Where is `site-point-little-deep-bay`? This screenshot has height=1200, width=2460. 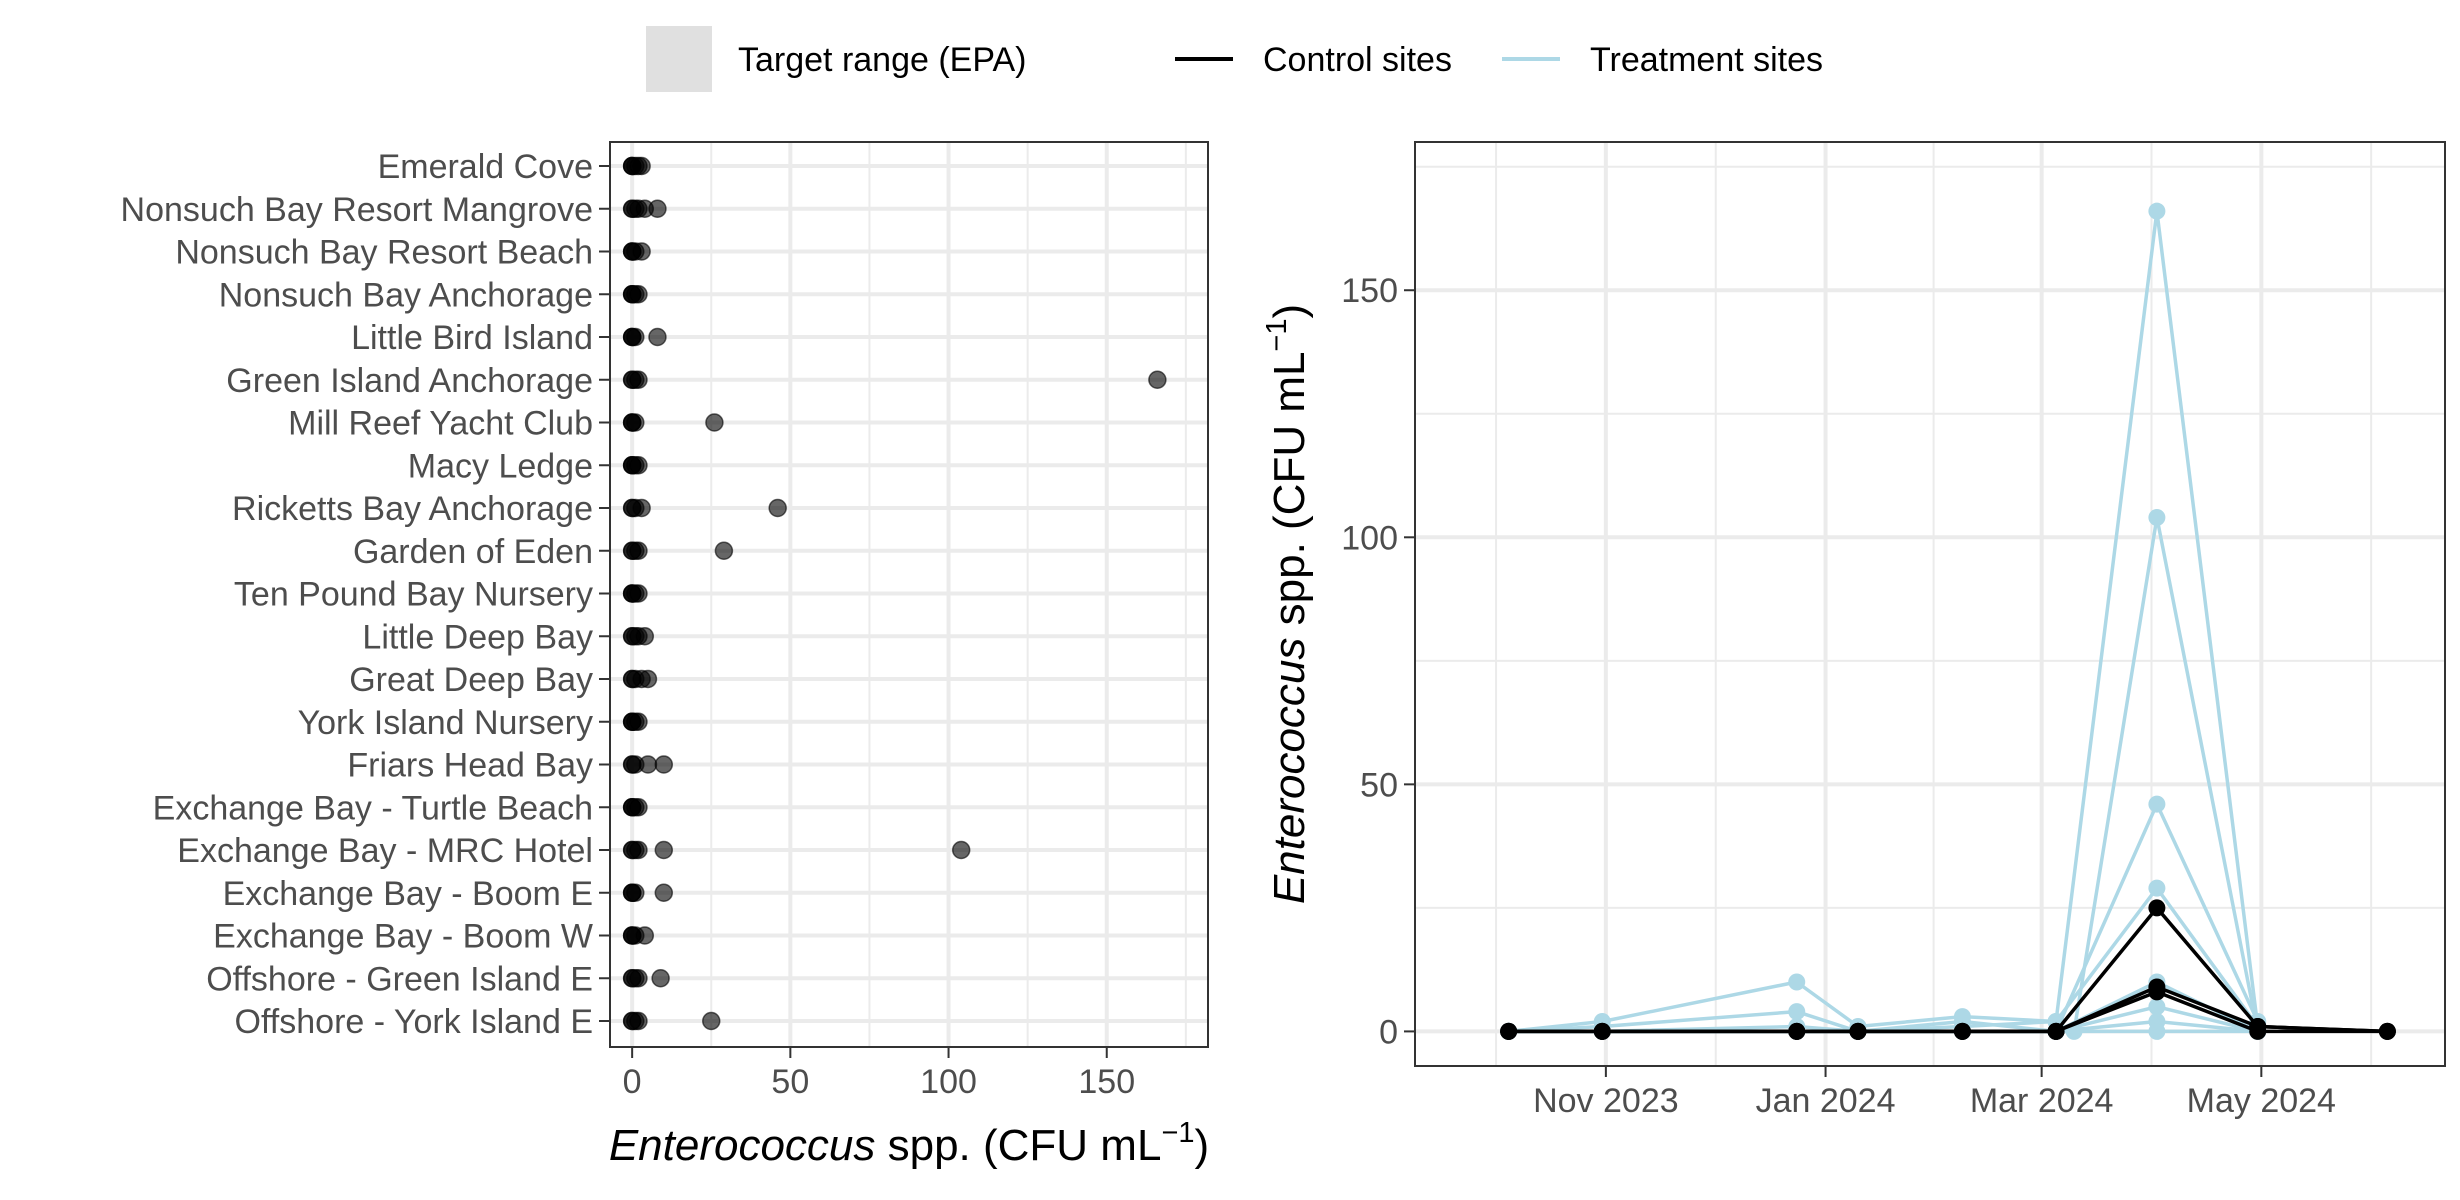
site-point-little-deep-bay is located at coordinates (645, 636).